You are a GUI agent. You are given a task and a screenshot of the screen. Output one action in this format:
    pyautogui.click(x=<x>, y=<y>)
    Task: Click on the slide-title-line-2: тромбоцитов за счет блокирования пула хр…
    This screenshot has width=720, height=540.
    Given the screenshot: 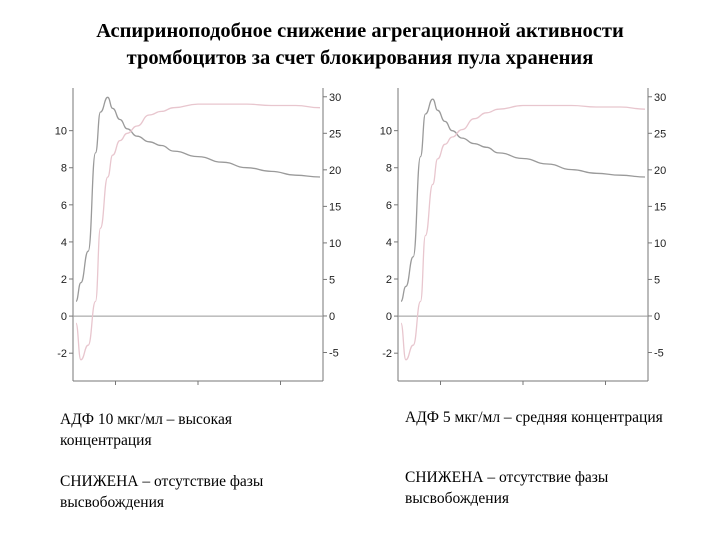 What is the action you would take?
    pyautogui.click(x=360, y=58)
    